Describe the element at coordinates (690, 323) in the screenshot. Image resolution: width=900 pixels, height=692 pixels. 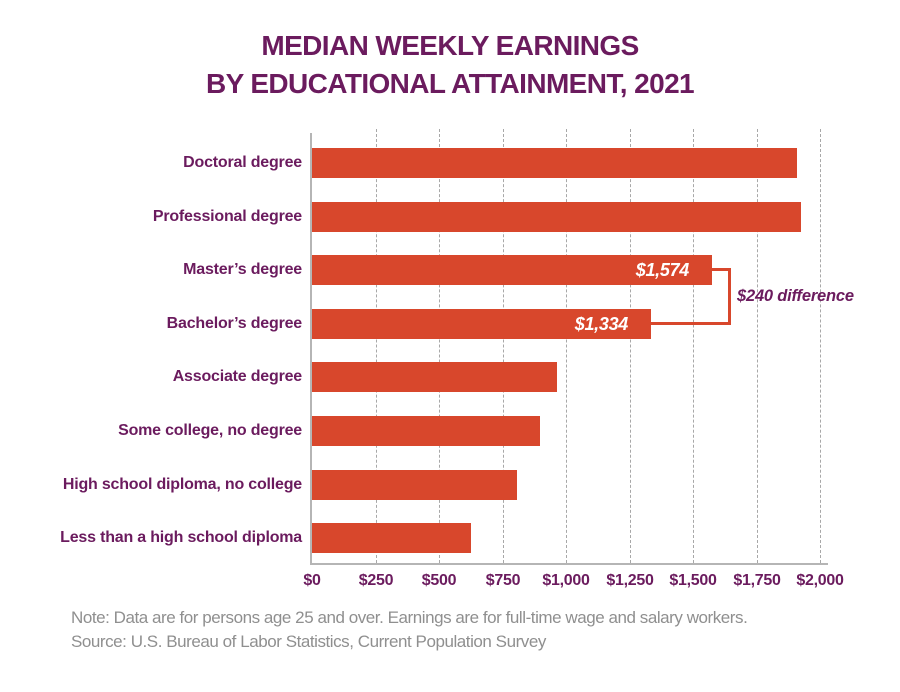
I see `difference-bracket-bottom-segment` at that location.